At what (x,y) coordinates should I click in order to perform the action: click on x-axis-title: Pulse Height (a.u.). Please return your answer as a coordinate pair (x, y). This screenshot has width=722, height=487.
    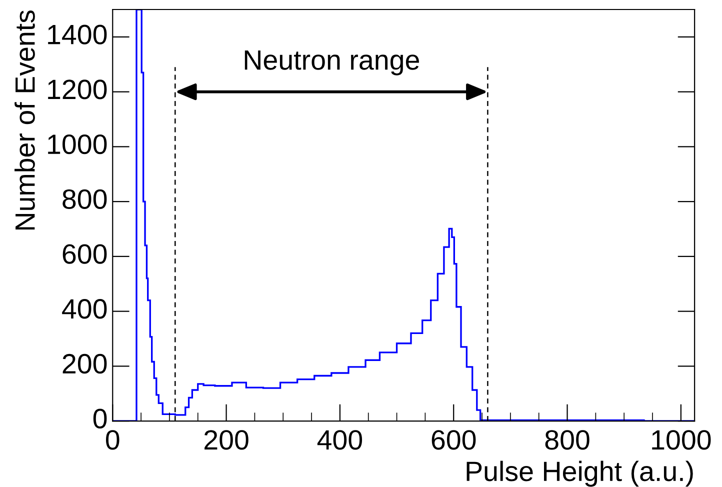
    Looking at the image, I should click on (579, 473).